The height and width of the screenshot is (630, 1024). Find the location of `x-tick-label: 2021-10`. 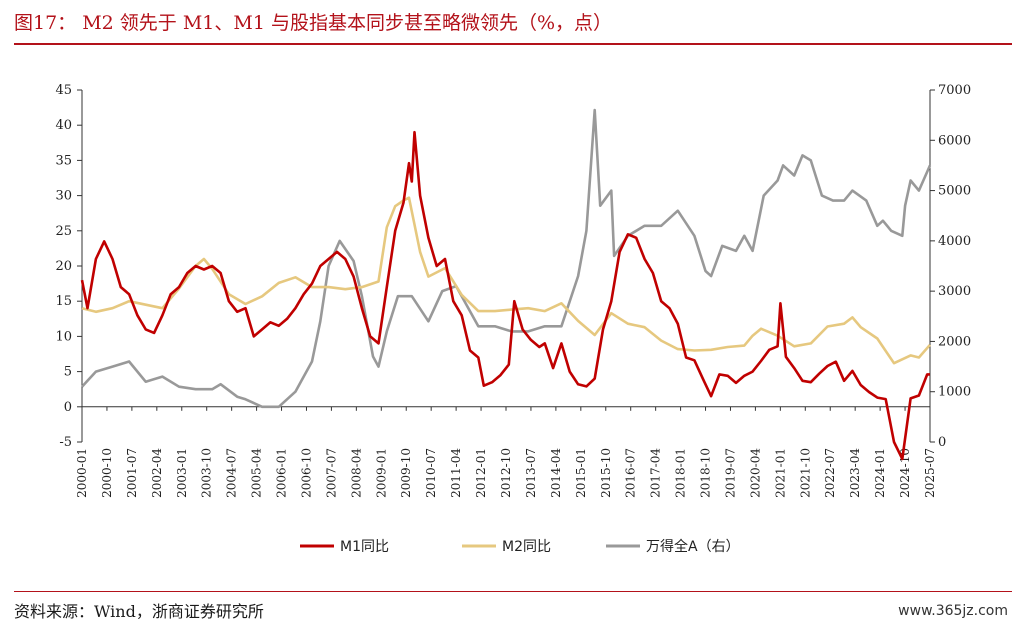

x-tick-label: 2021-10 is located at coordinates (805, 473).